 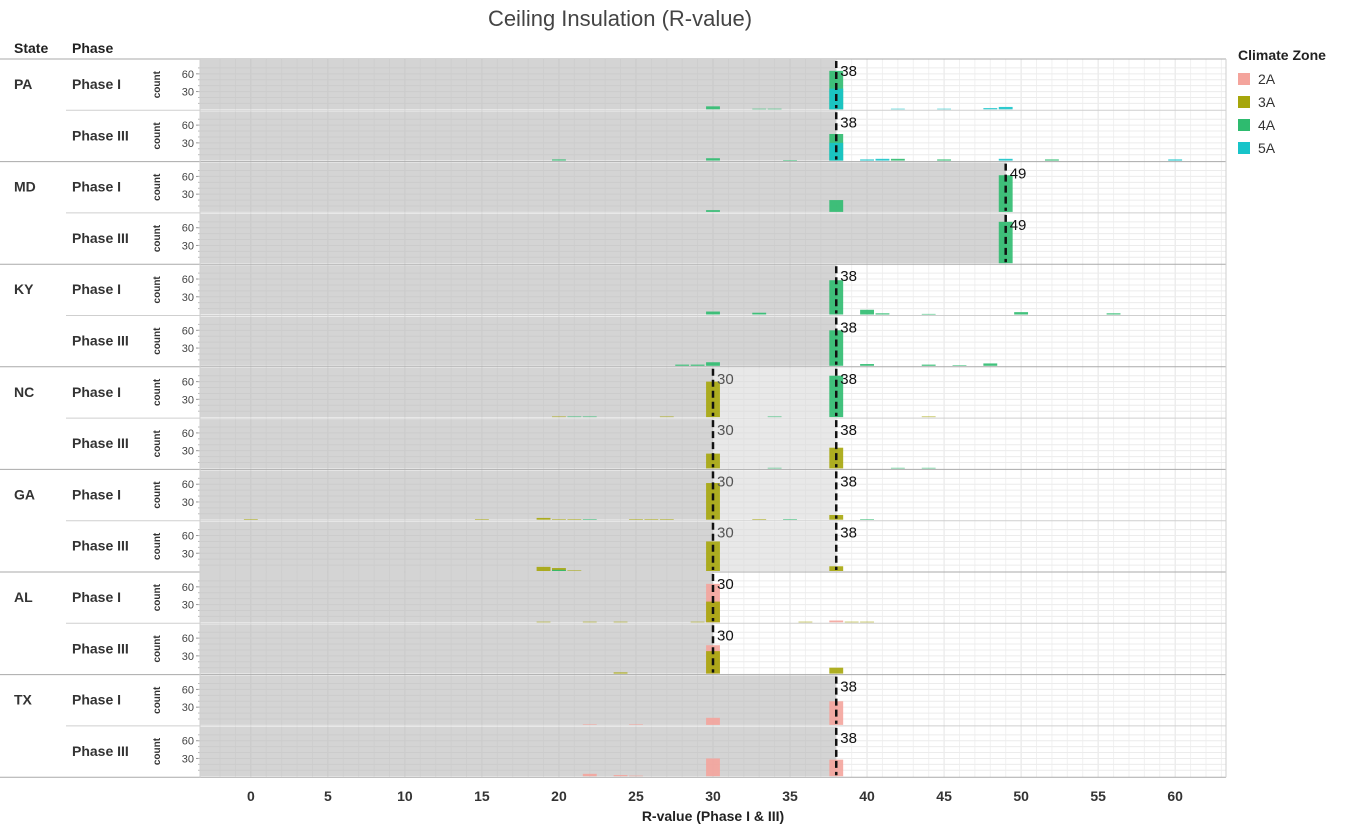 I want to click on legend-title: Climate Zone, so click(x=1282, y=55).